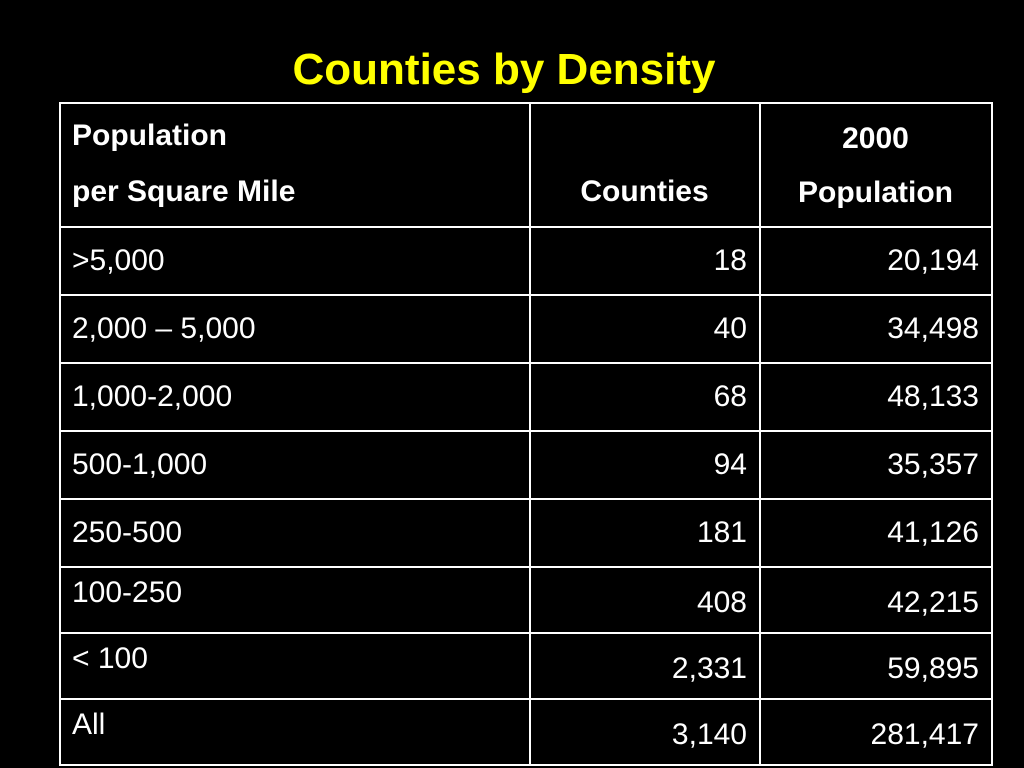 This screenshot has width=1024, height=768. I want to click on density-cell: 250-500, so click(295, 533).